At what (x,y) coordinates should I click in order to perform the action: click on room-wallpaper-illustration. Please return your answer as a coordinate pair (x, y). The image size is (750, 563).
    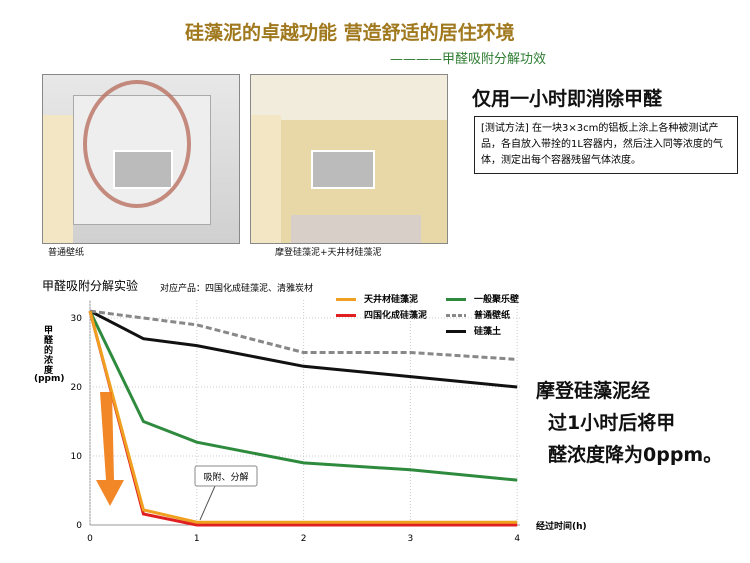
    Looking at the image, I should click on (141, 159).